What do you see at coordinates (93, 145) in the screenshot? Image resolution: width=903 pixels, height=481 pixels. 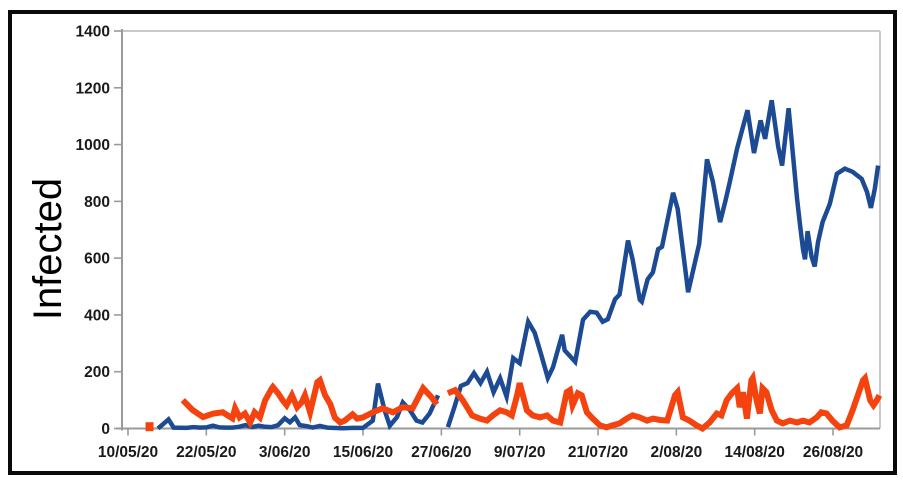 I see `y-tick-label: 1000` at bounding box center [93, 145].